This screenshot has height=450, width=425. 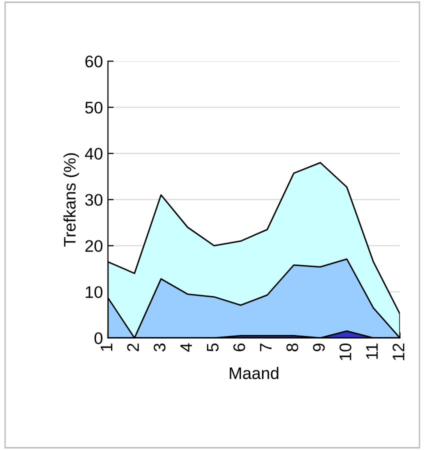 I want to click on y-axis-title: Trefkans (%), so click(x=71, y=200).